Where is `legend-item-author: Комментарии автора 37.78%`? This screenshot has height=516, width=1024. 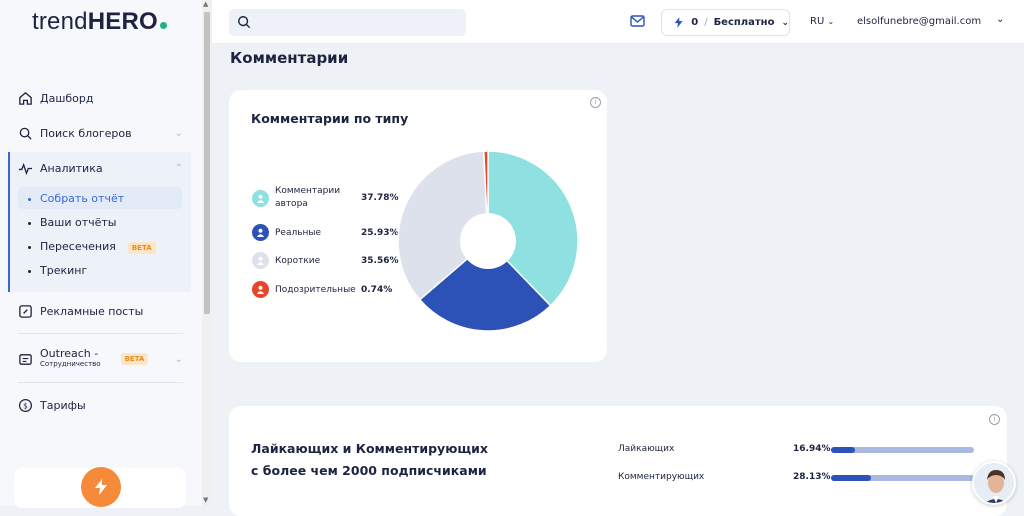 legend-item-author: Комментарии автора 37.78% is located at coordinates (325, 198).